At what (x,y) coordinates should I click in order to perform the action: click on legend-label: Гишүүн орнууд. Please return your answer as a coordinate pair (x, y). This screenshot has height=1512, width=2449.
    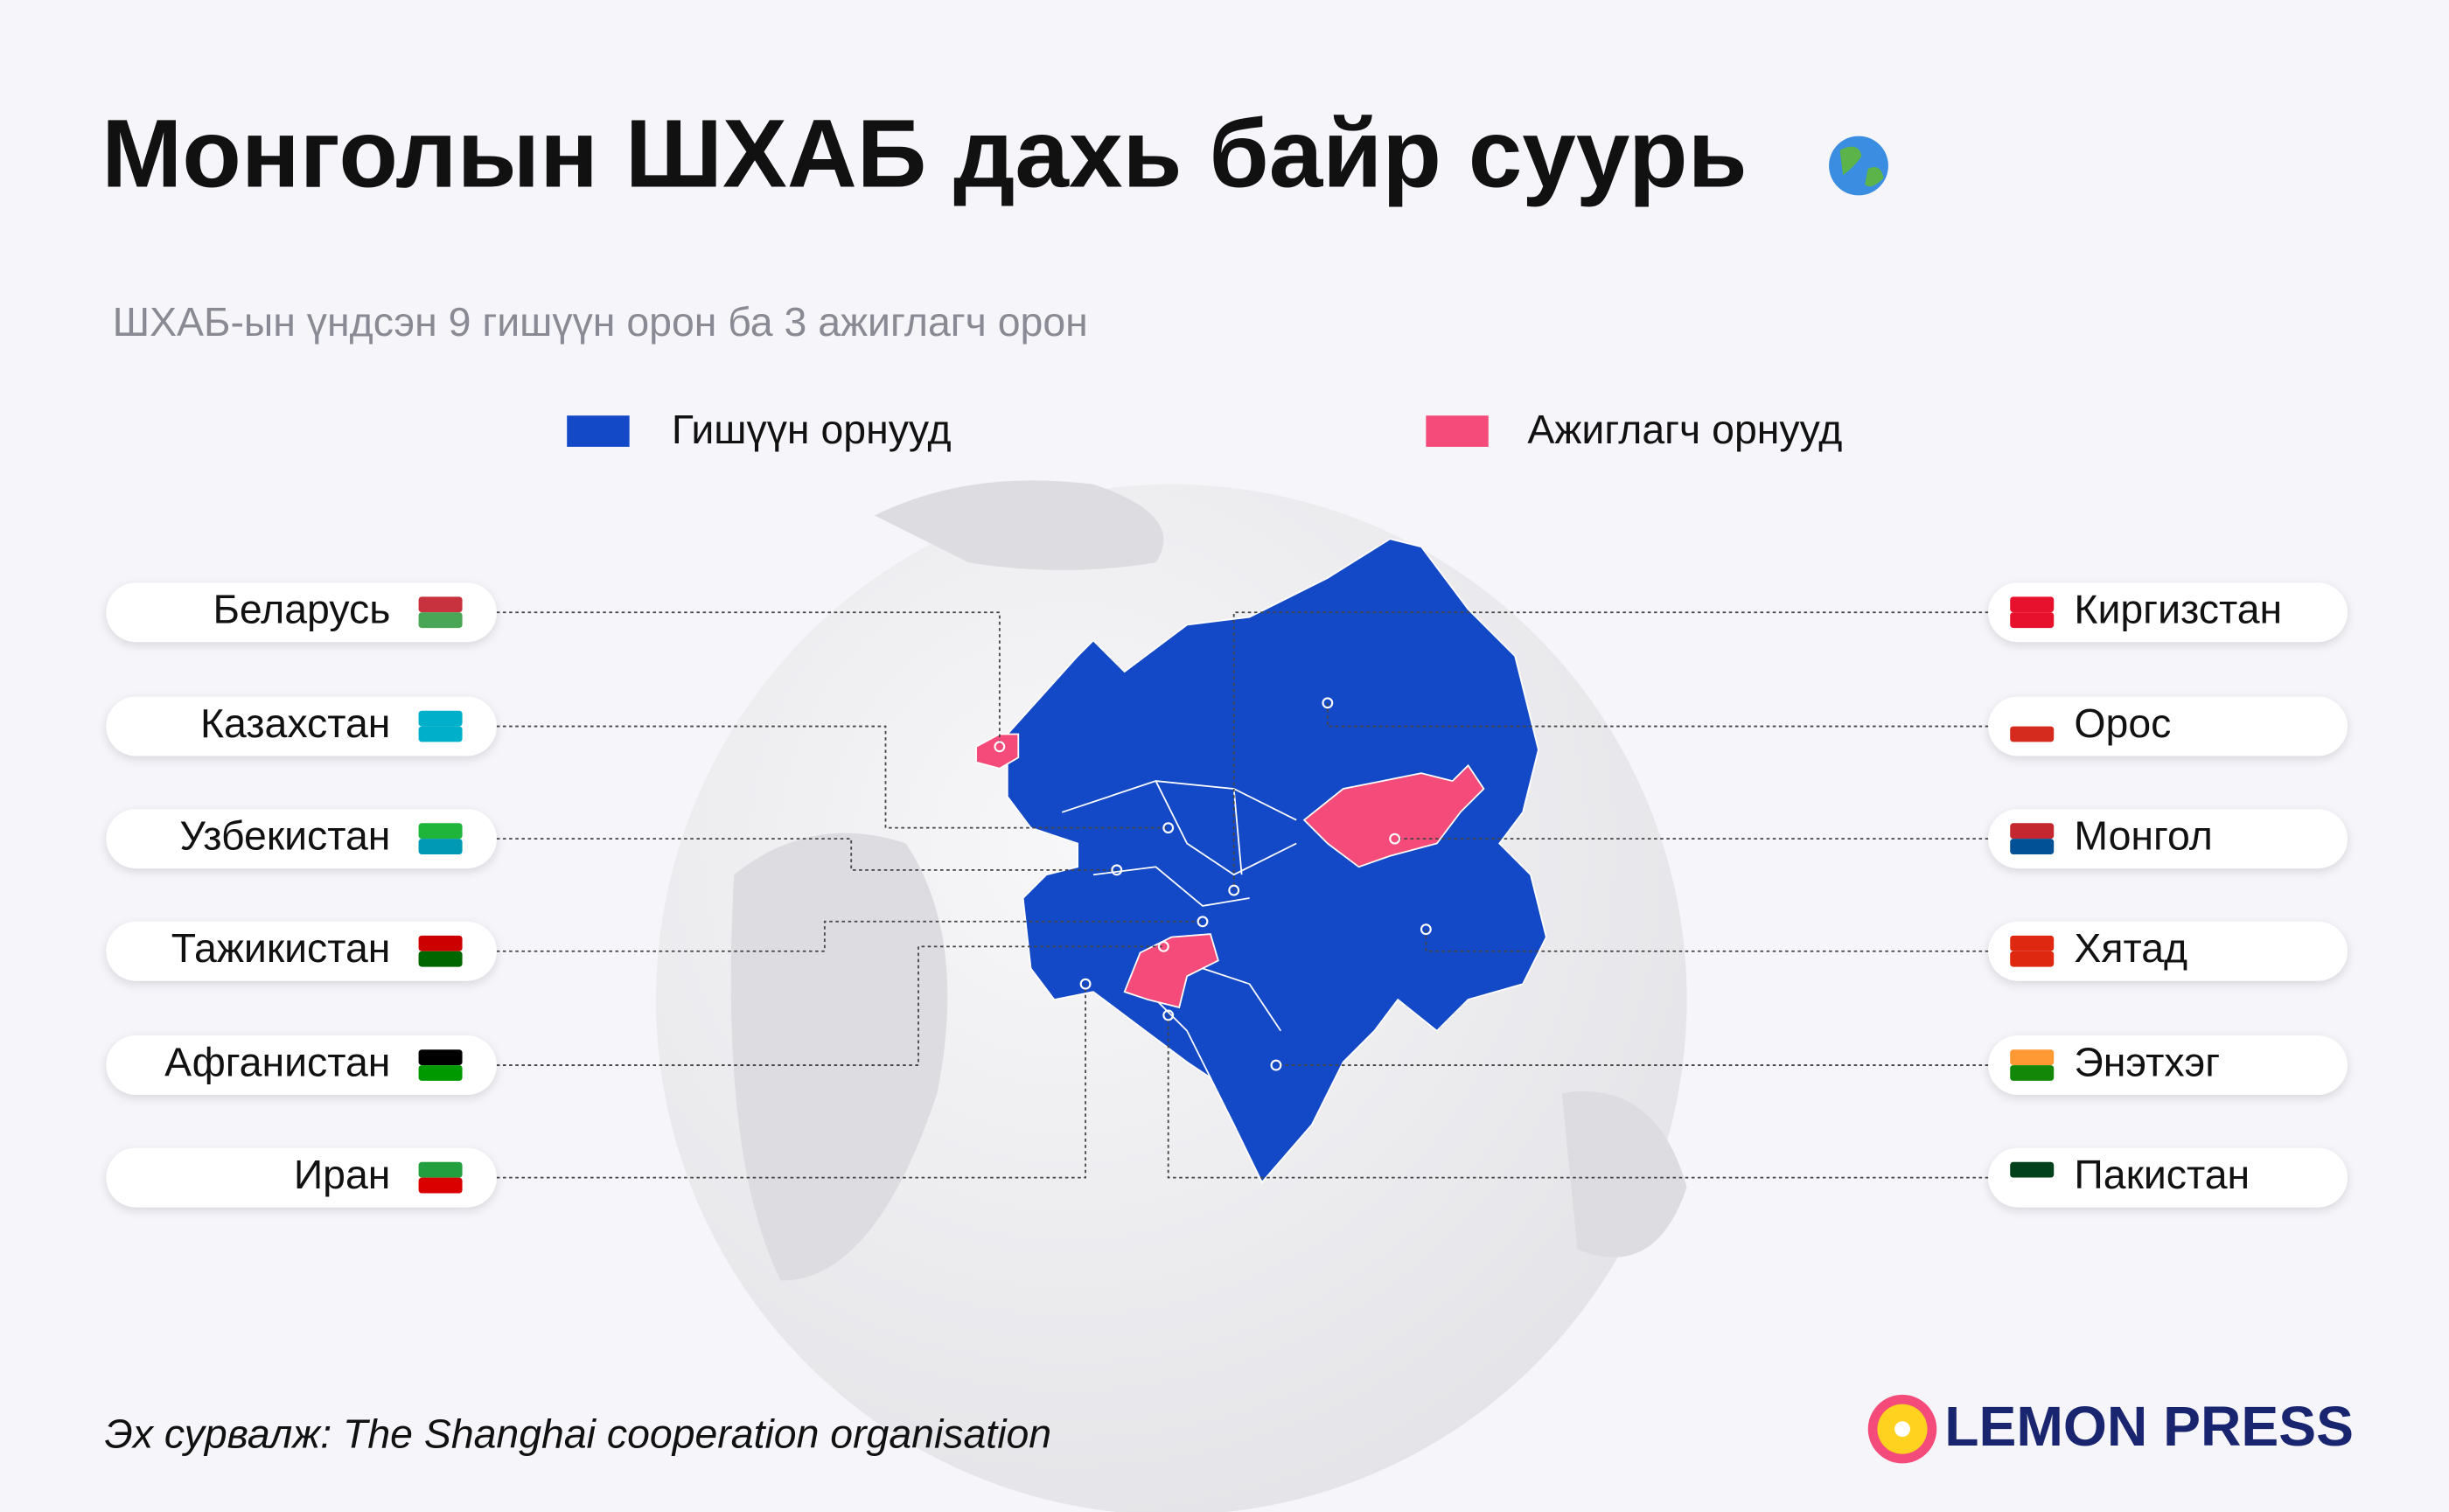
    Looking at the image, I should click on (812, 430).